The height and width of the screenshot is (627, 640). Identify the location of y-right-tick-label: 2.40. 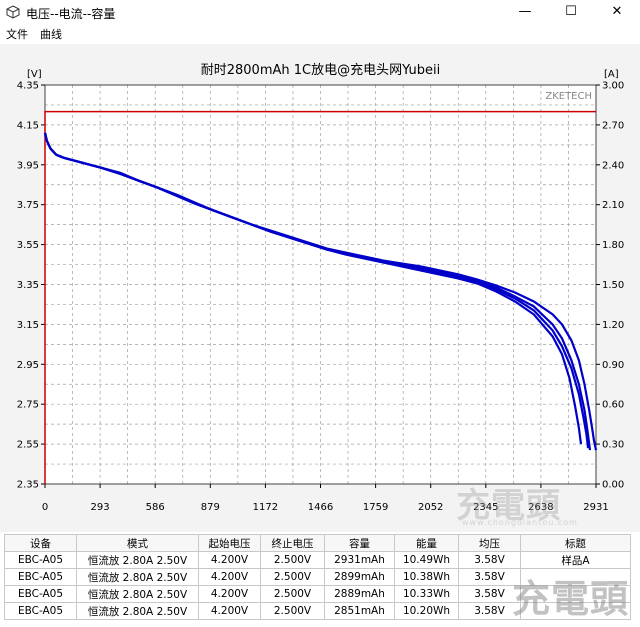
(613, 165).